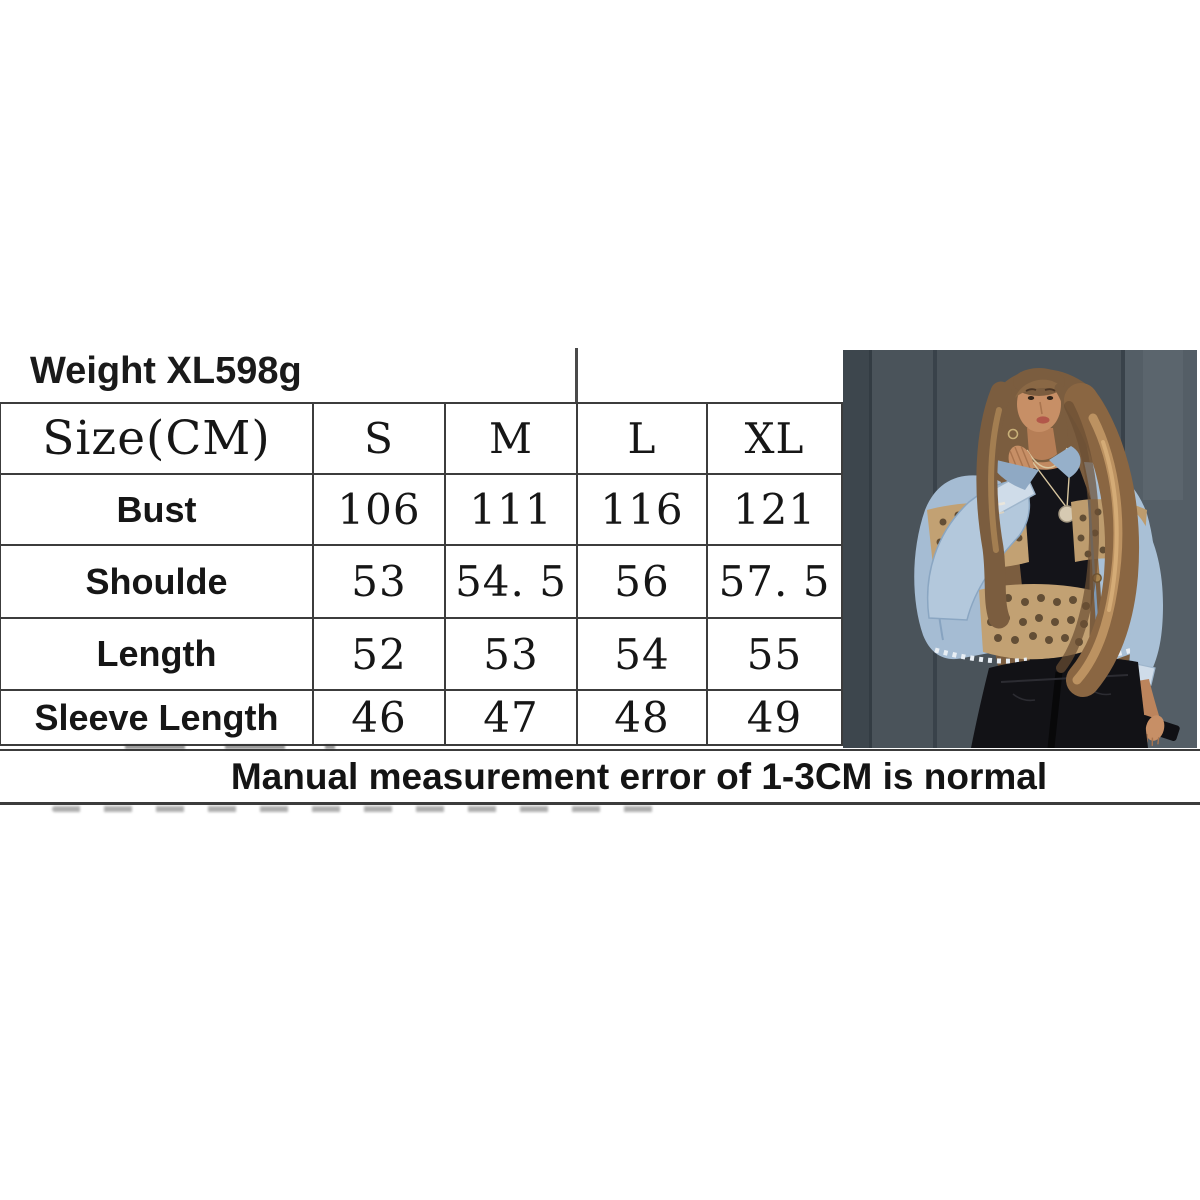 The image size is (1200, 1200). I want to click on cell-shoulder-s: 53, so click(379, 581).